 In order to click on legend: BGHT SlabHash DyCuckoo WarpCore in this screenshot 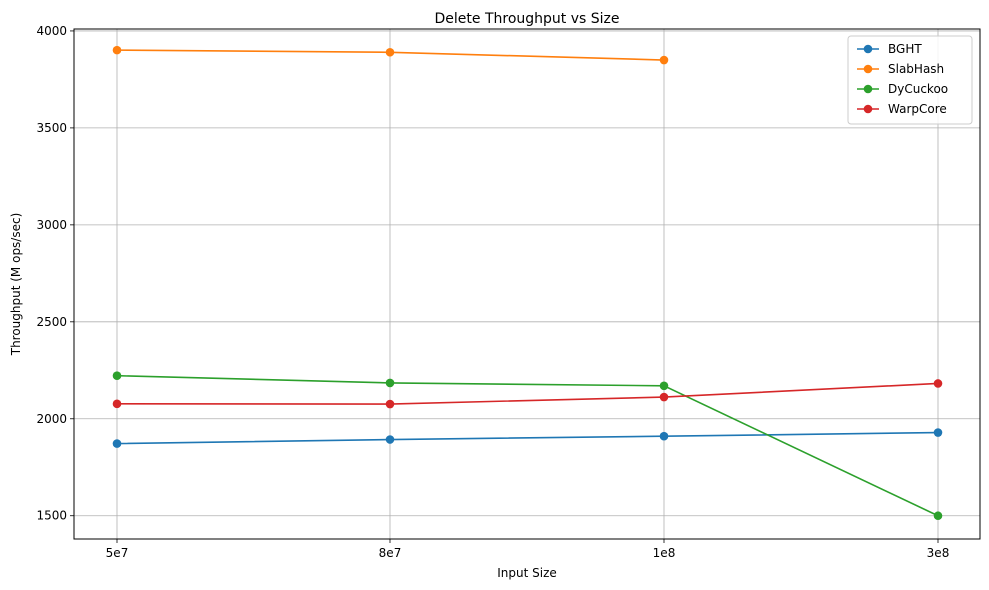, I will do `click(910, 80)`.